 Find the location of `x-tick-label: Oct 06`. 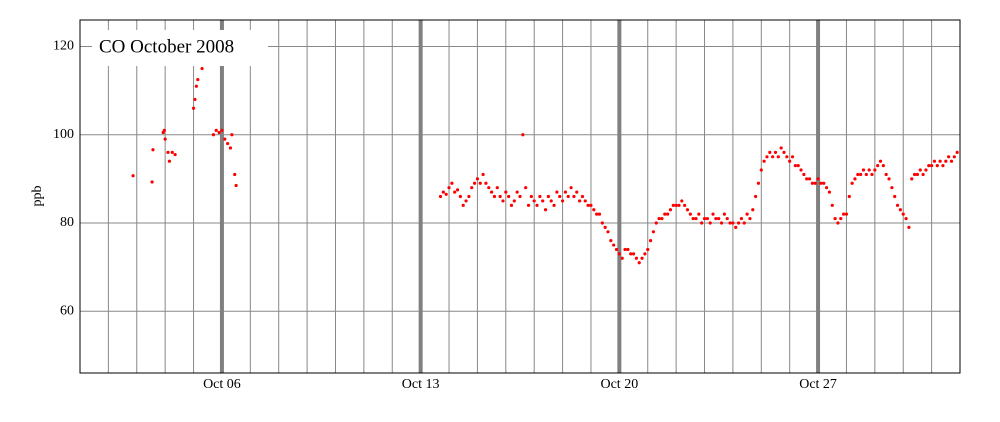

x-tick-label: Oct 06 is located at coordinates (222, 384).